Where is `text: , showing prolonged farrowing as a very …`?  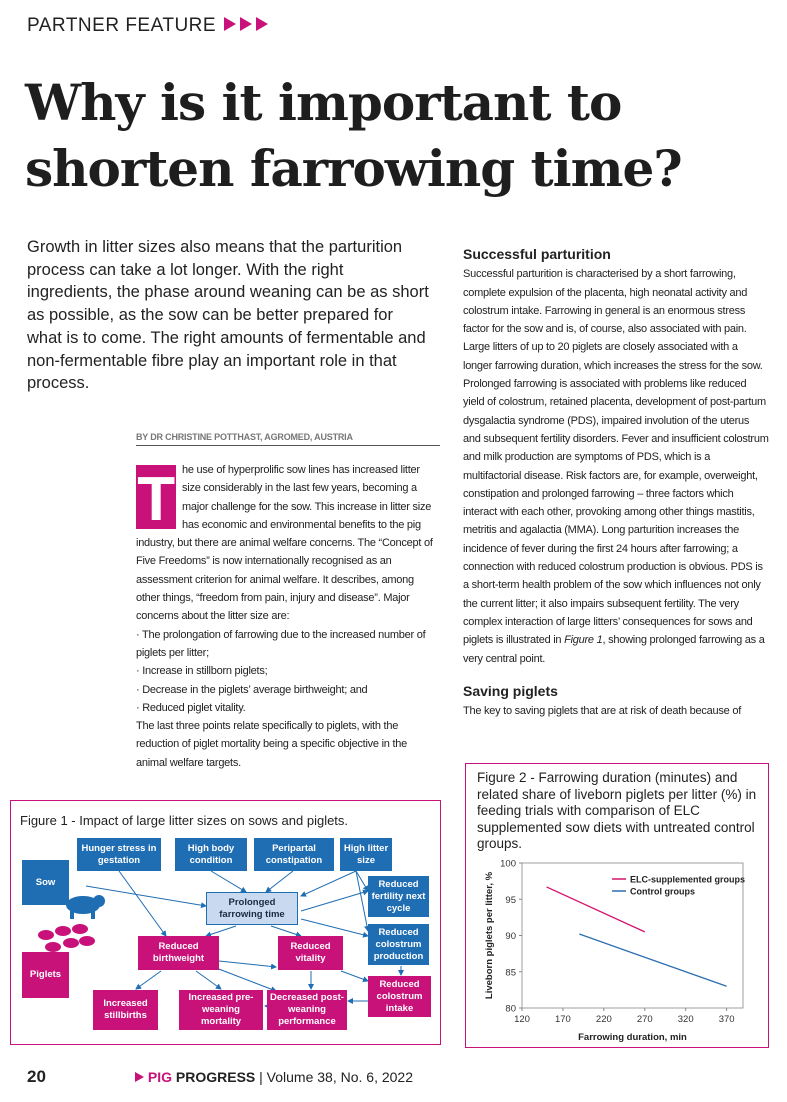 text: , showing prolonged farrowing as a very … is located at coordinates (614, 649).